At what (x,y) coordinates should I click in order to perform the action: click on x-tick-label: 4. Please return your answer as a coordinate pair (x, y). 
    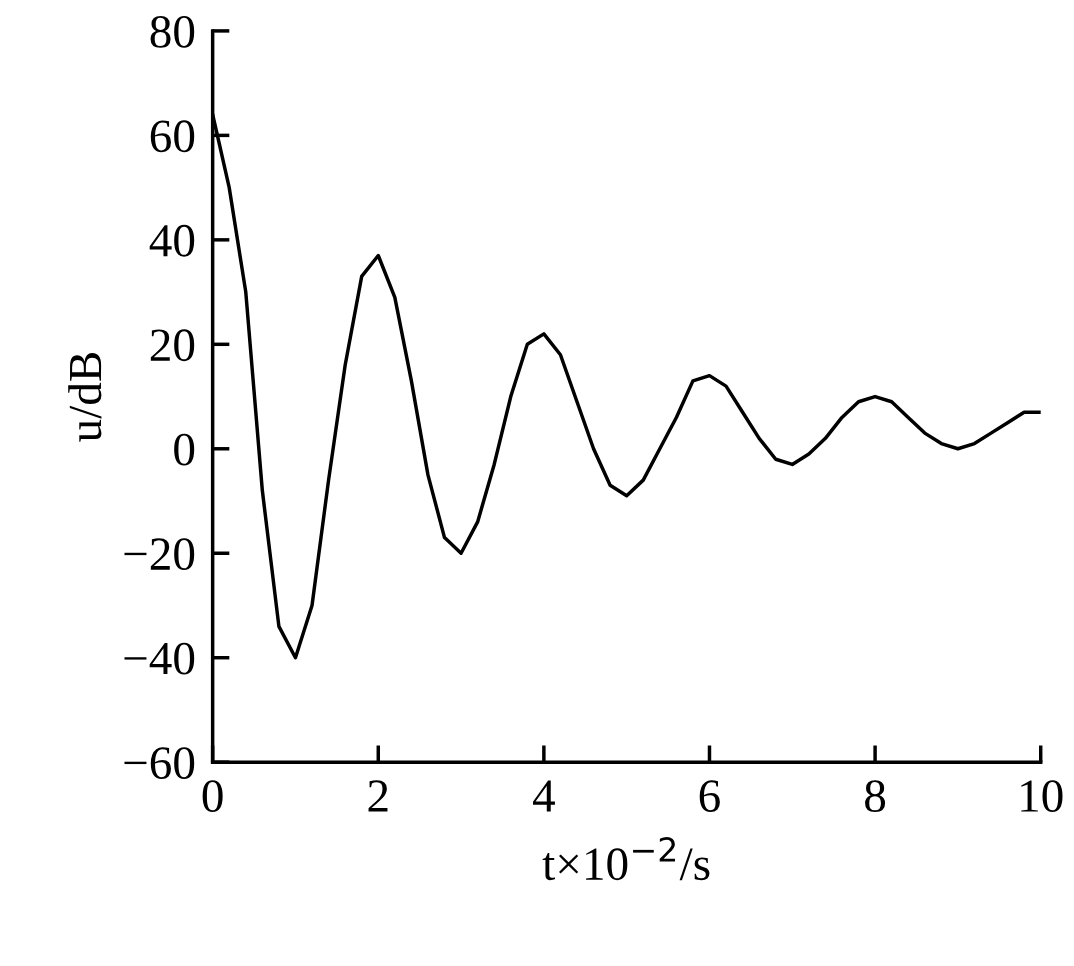
    Looking at the image, I should click on (543, 796).